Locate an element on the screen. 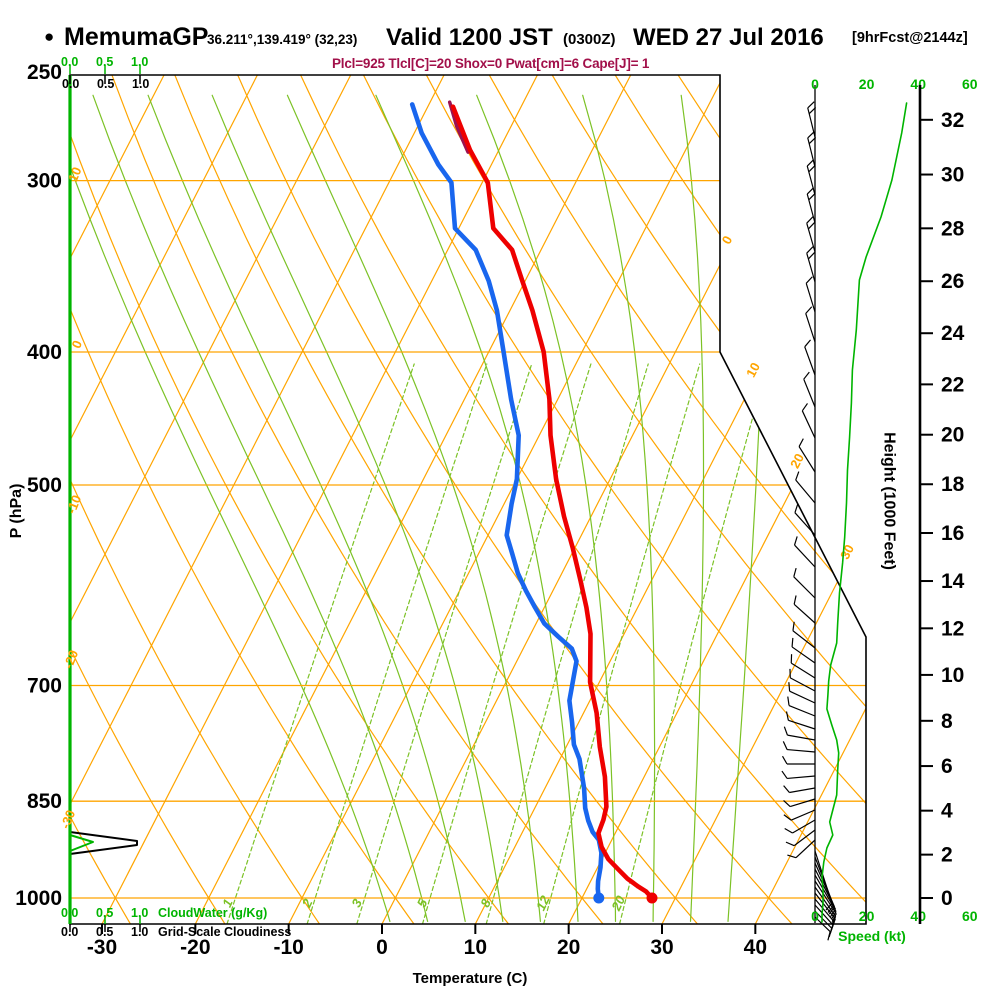 Image resolution: width=1000 pixels, height=1000 pixels. valid-time-utc: (0300Z) is located at coordinates (589, 39).